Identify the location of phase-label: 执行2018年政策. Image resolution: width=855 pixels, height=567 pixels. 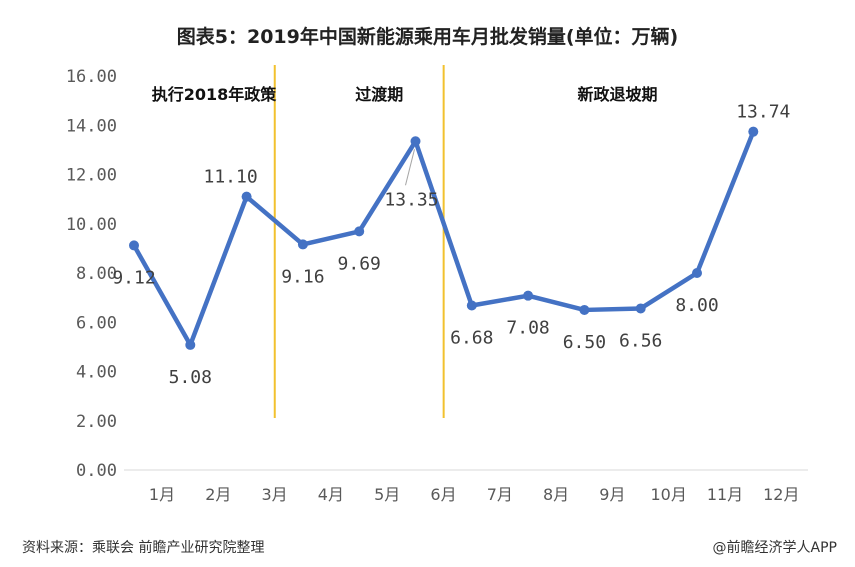
(215, 94).